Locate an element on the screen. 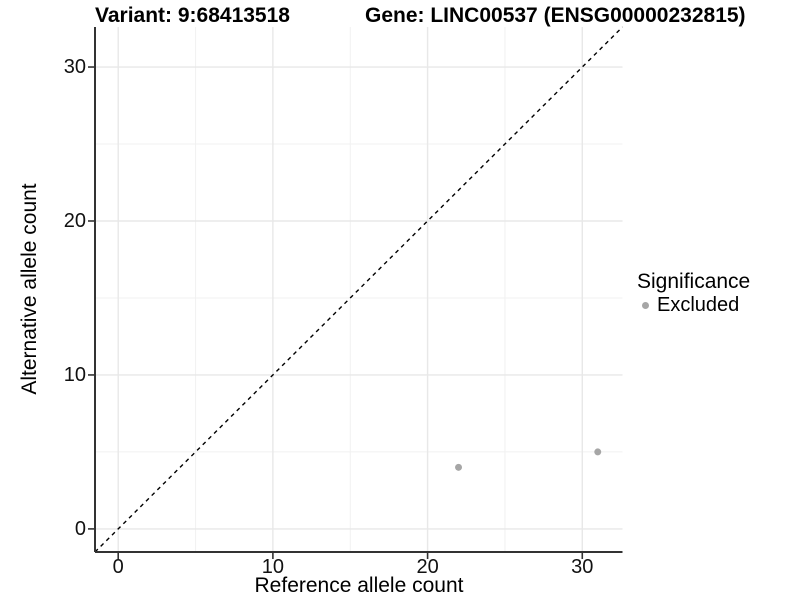  x-tick-label: 30 is located at coordinates (582, 567).